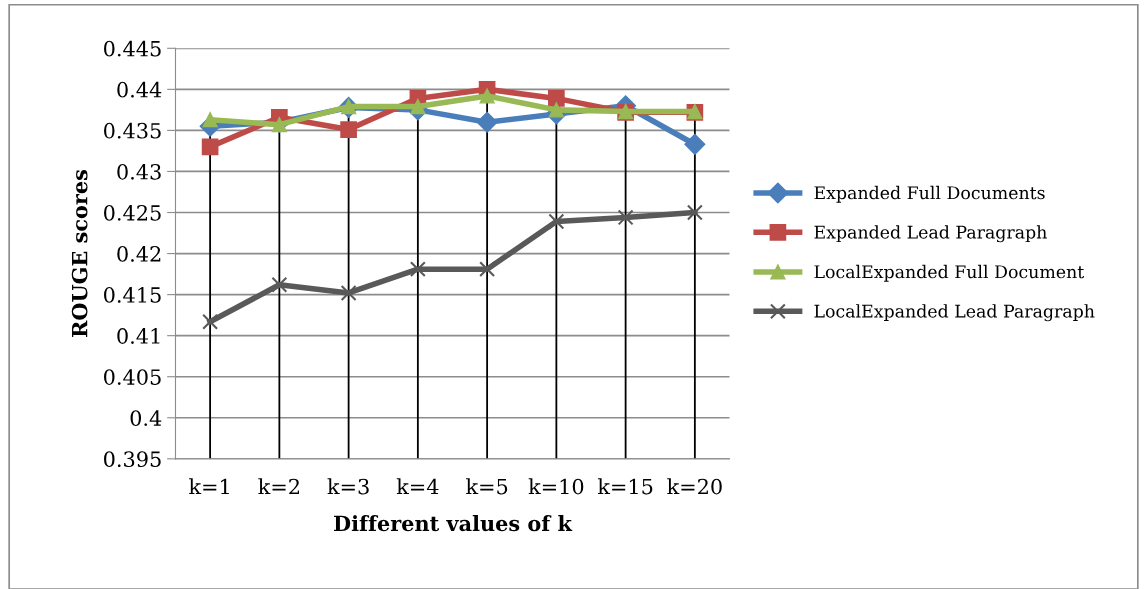 This screenshot has height=589, width=1147. Describe the element at coordinates (132, 459) in the screenshot. I see `y-tick-label: 0.395` at that location.